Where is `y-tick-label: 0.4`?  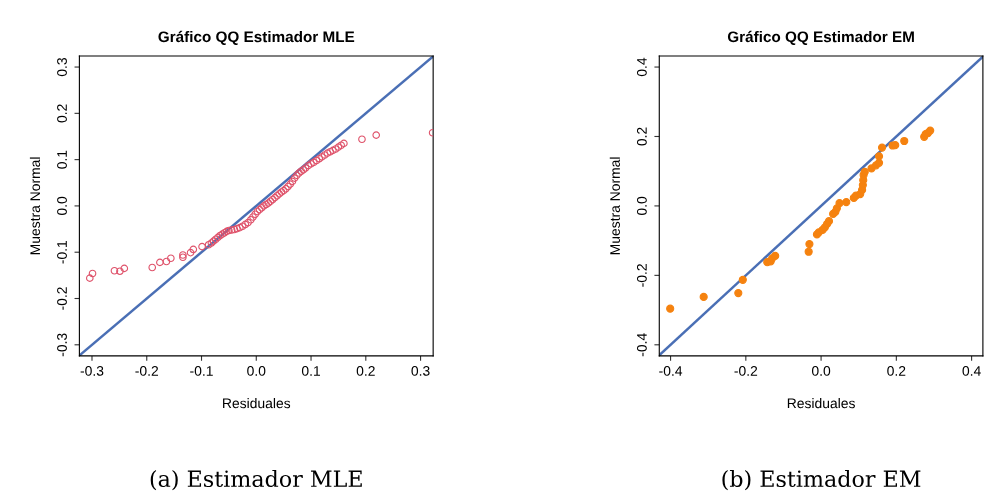
y-tick-label: 0.4 is located at coordinates (641, 67).